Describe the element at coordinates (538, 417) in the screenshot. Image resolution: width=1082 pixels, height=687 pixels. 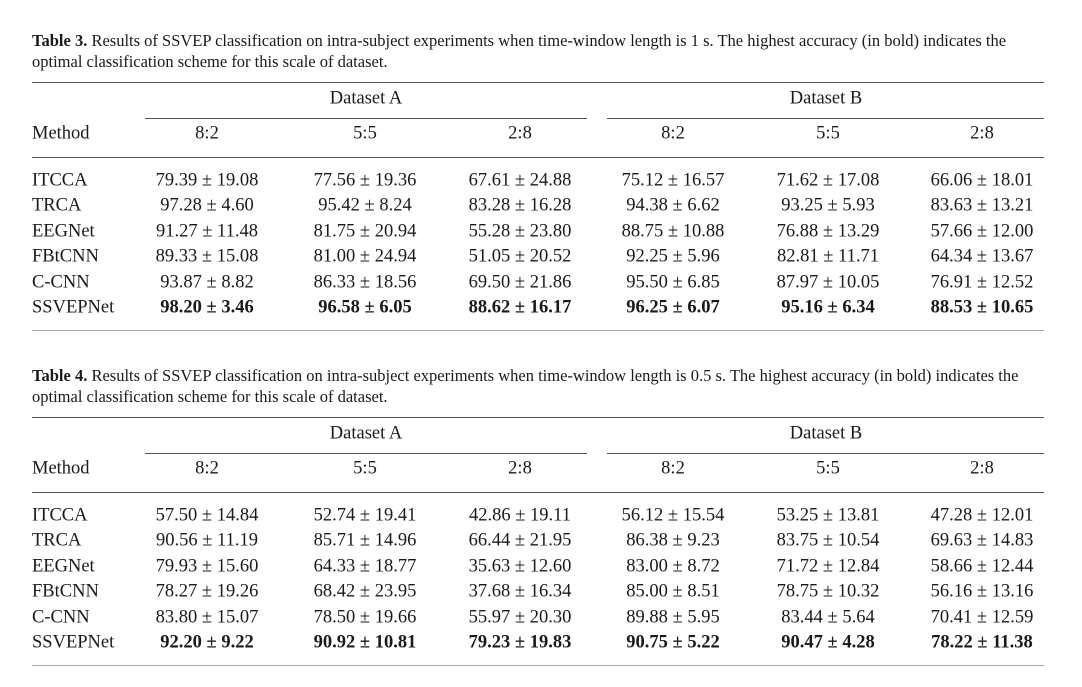
I see `top-rule` at that location.